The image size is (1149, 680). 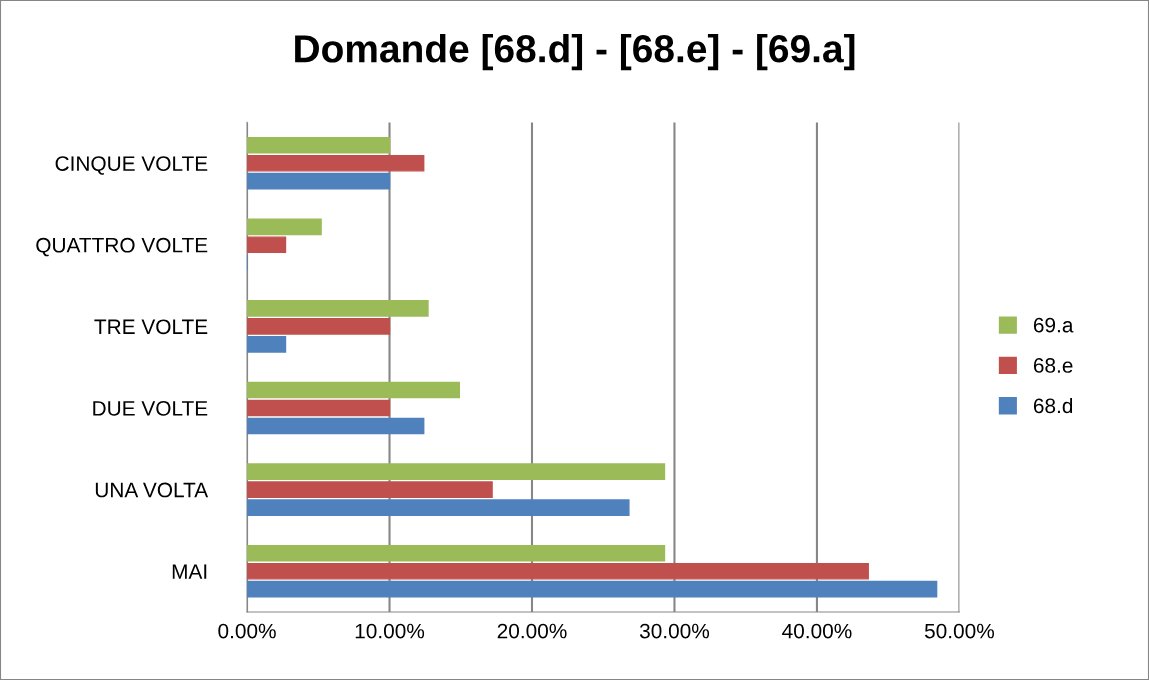 What do you see at coordinates (390, 631) in the screenshot?
I see `x-tick-label: 10.00%` at bounding box center [390, 631].